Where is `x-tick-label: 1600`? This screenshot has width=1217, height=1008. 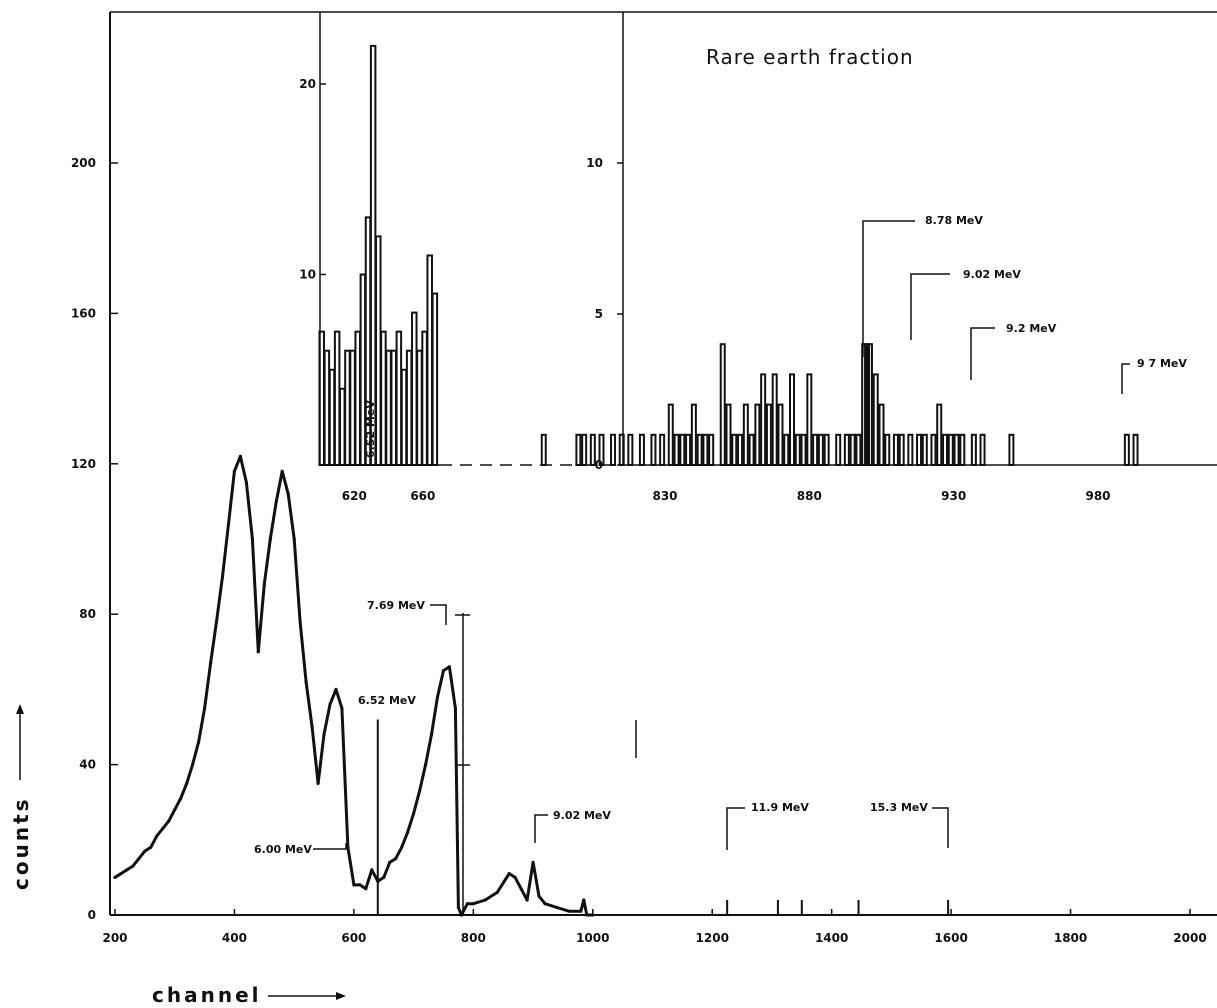 x-tick-label: 1600 is located at coordinates (950, 938).